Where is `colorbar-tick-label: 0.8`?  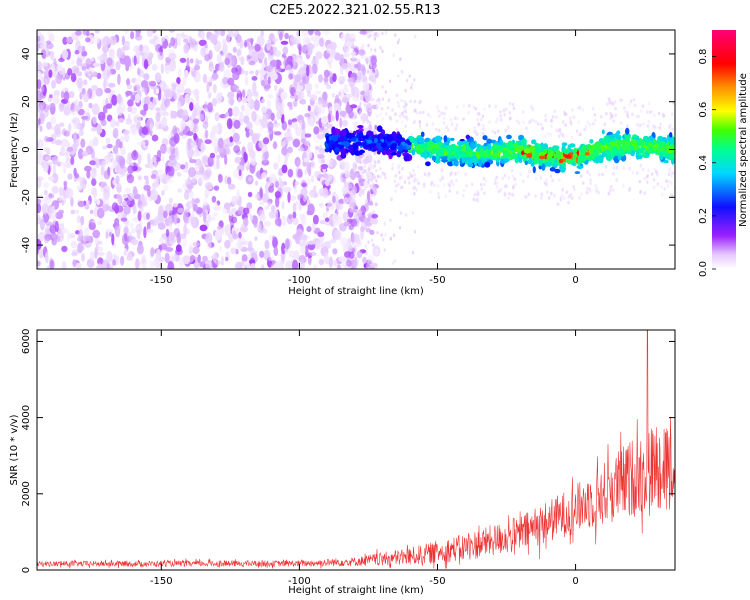 colorbar-tick-label: 0.8 is located at coordinates (703, 57).